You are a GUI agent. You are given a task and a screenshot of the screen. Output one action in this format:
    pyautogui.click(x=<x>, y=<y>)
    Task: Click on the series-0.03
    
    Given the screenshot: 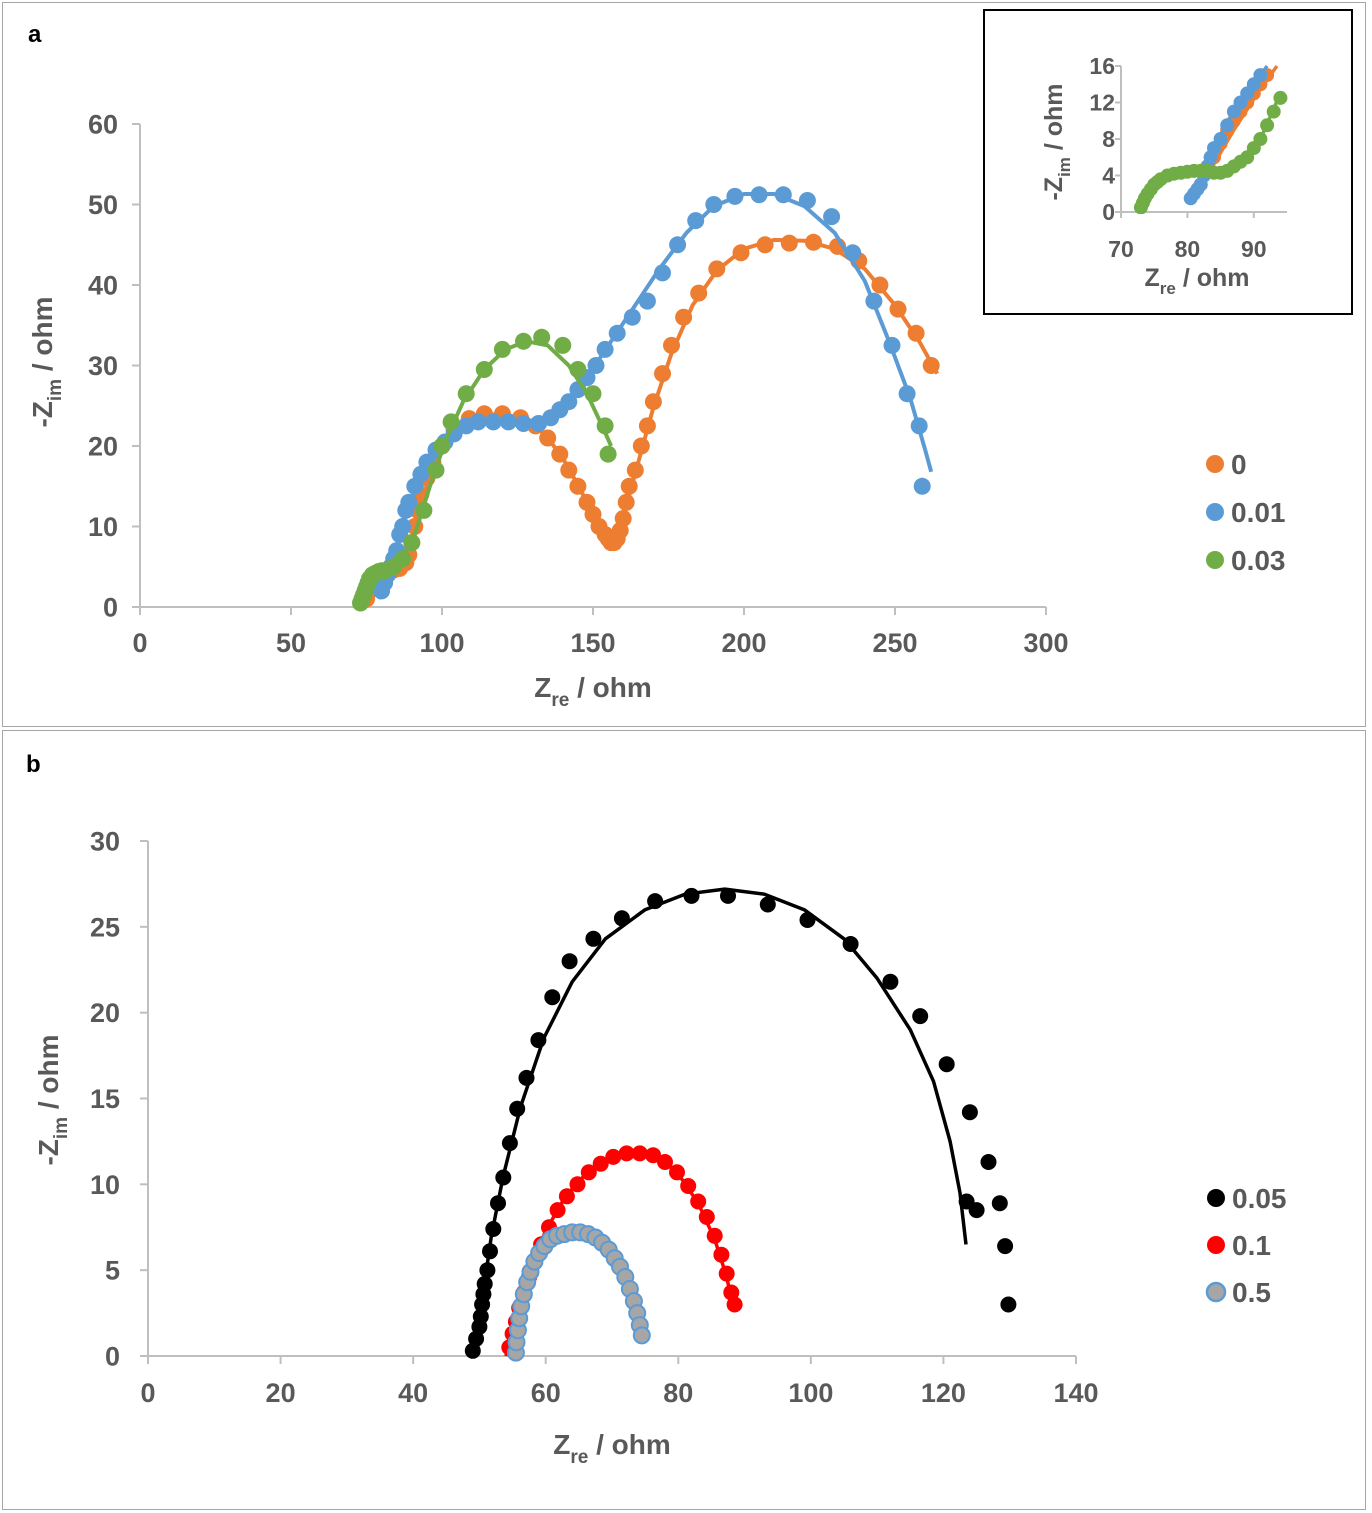 What is the action you would take?
    pyautogui.click(x=484, y=470)
    